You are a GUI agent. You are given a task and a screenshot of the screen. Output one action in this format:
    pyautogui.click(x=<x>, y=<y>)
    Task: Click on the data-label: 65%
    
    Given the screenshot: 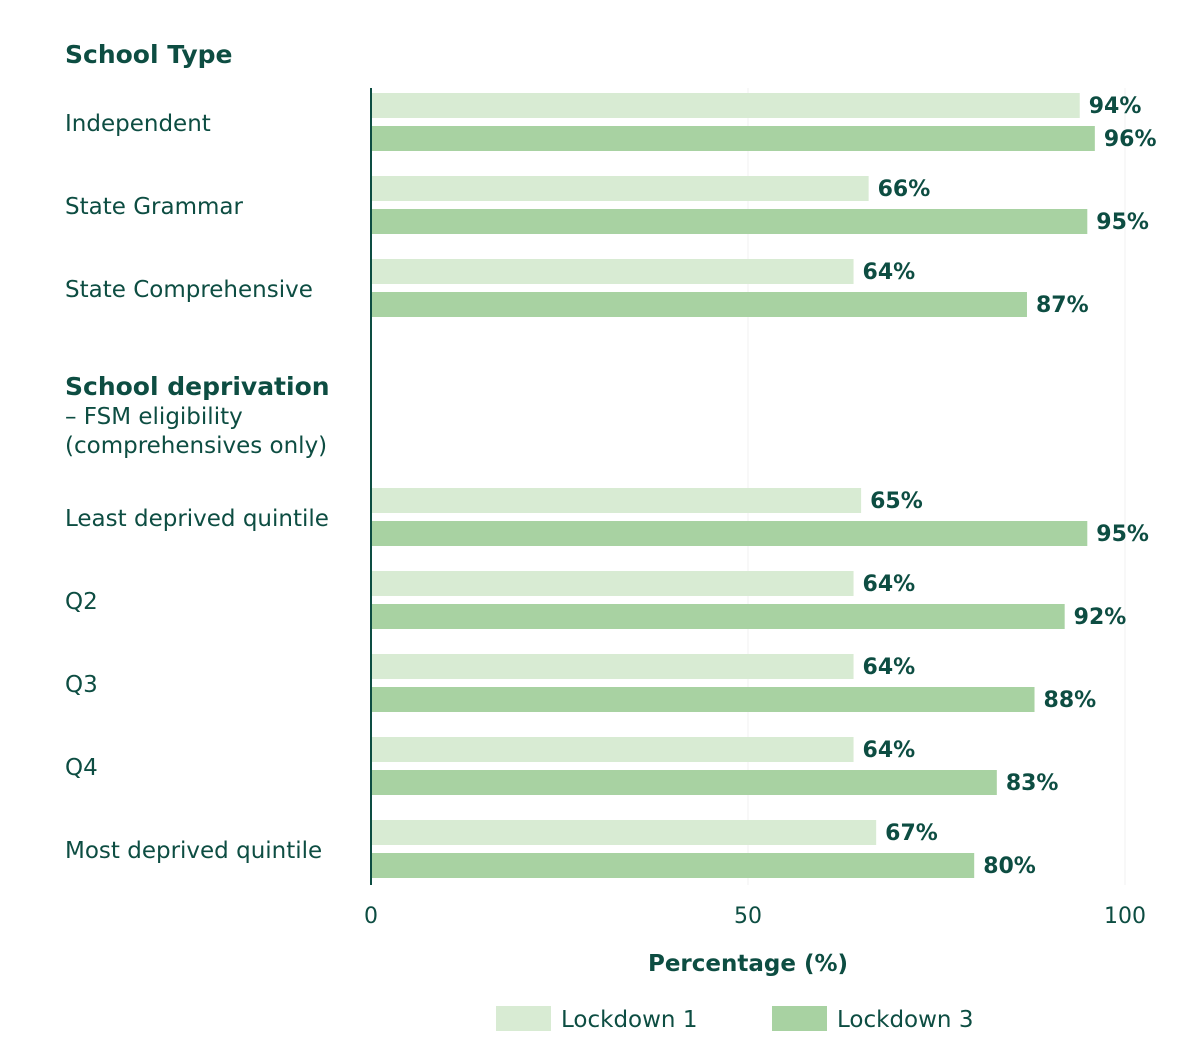 What is the action you would take?
    pyautogui.click(x=896, y=501)
    